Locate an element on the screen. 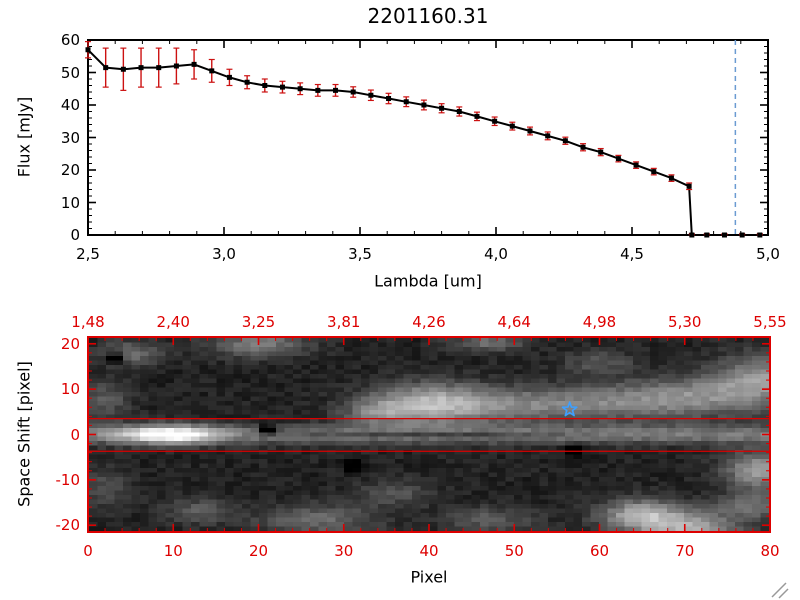 The width and height of the screenshot is (800, 600). wavelength-tick-label: 2,40 is located at coordinates (173, 322).